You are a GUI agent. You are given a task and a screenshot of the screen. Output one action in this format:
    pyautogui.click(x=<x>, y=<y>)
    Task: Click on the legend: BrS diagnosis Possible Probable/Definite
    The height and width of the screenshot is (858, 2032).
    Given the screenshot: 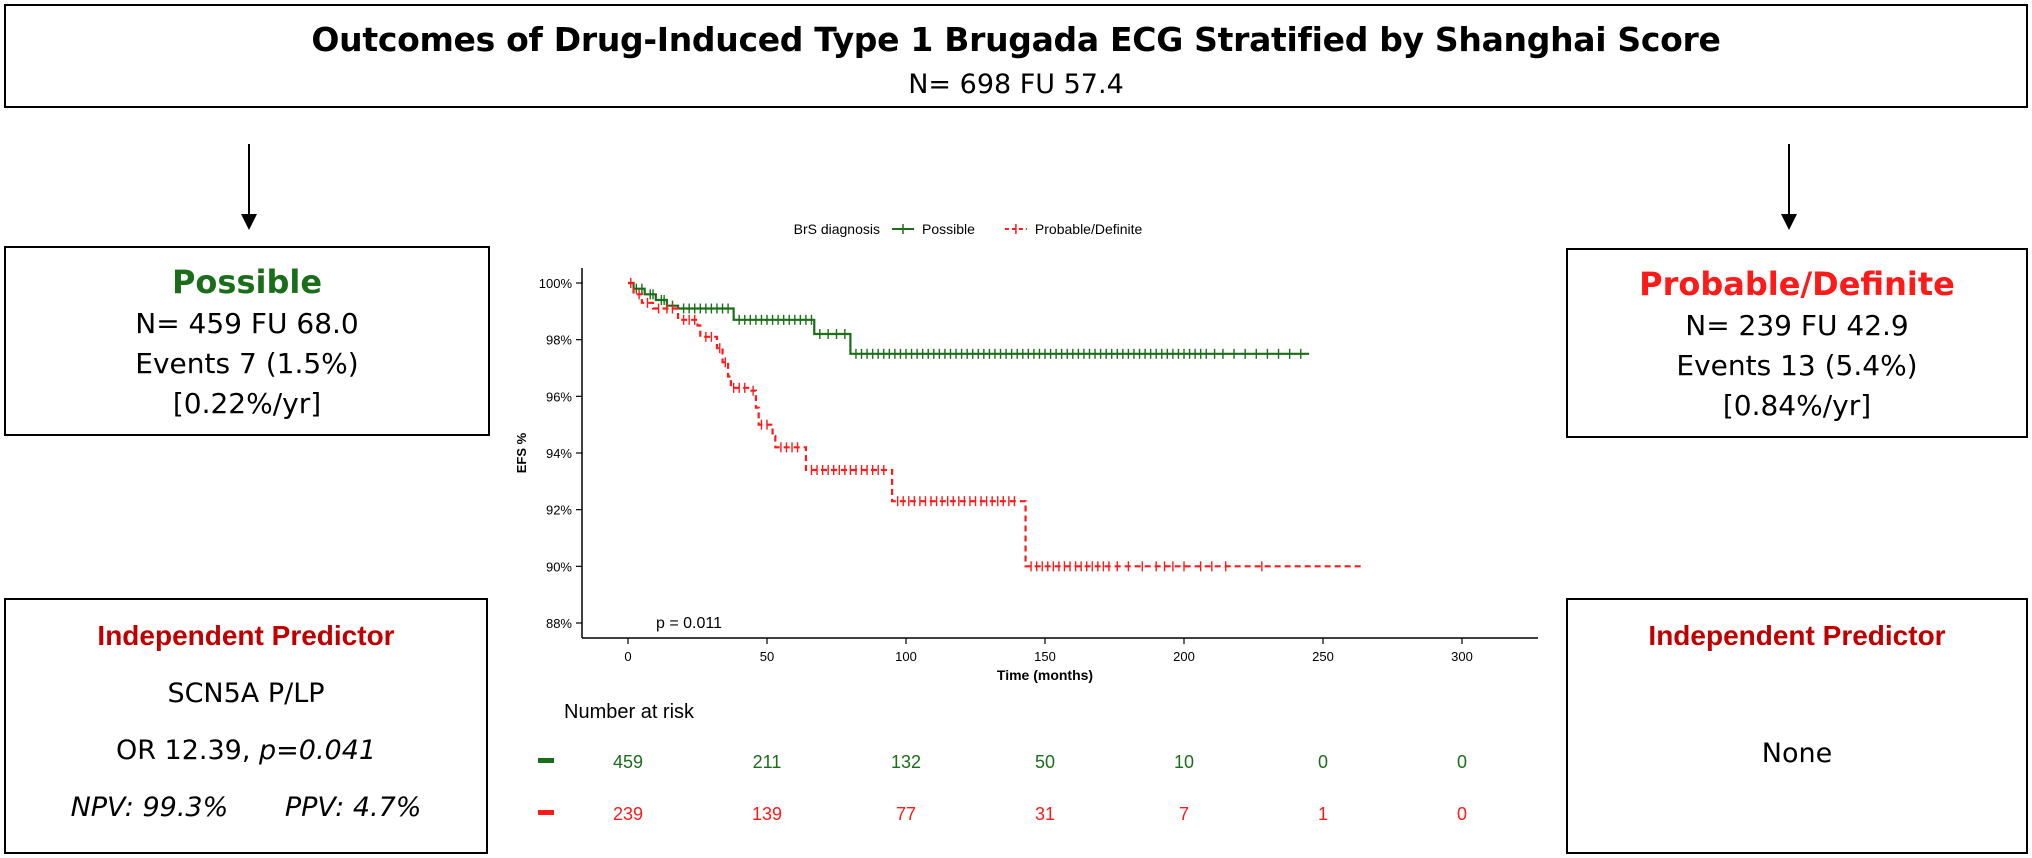 What is the action you would take?
    pyautogui.click(x=968, y=229)
    